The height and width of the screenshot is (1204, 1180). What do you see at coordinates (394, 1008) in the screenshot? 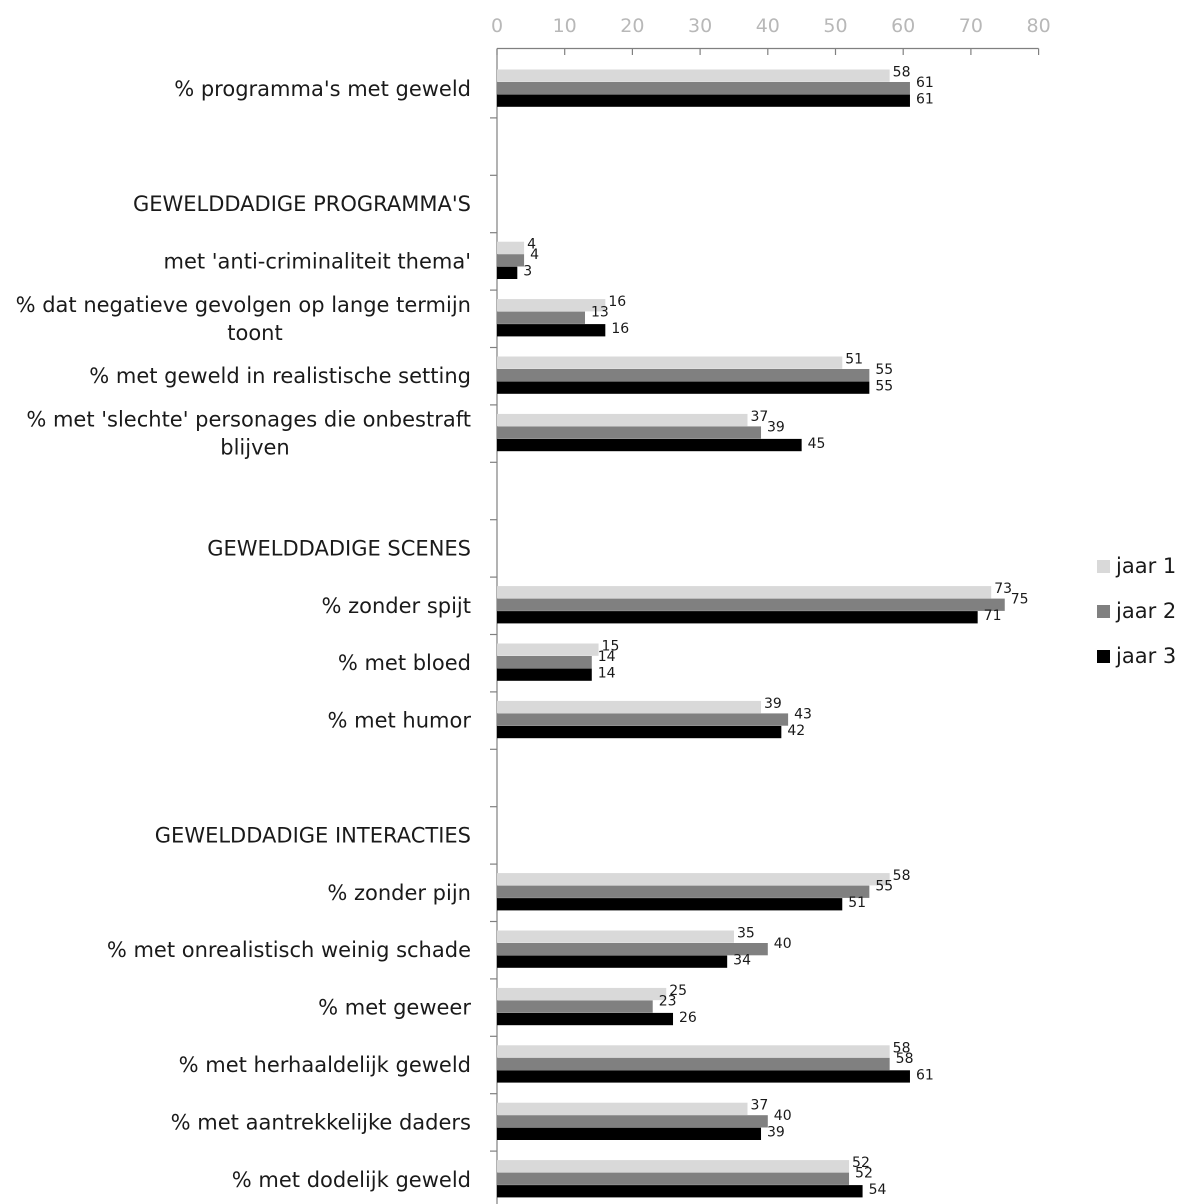
I see `category-label: % met geweer` at bounding box center [394, 1008].